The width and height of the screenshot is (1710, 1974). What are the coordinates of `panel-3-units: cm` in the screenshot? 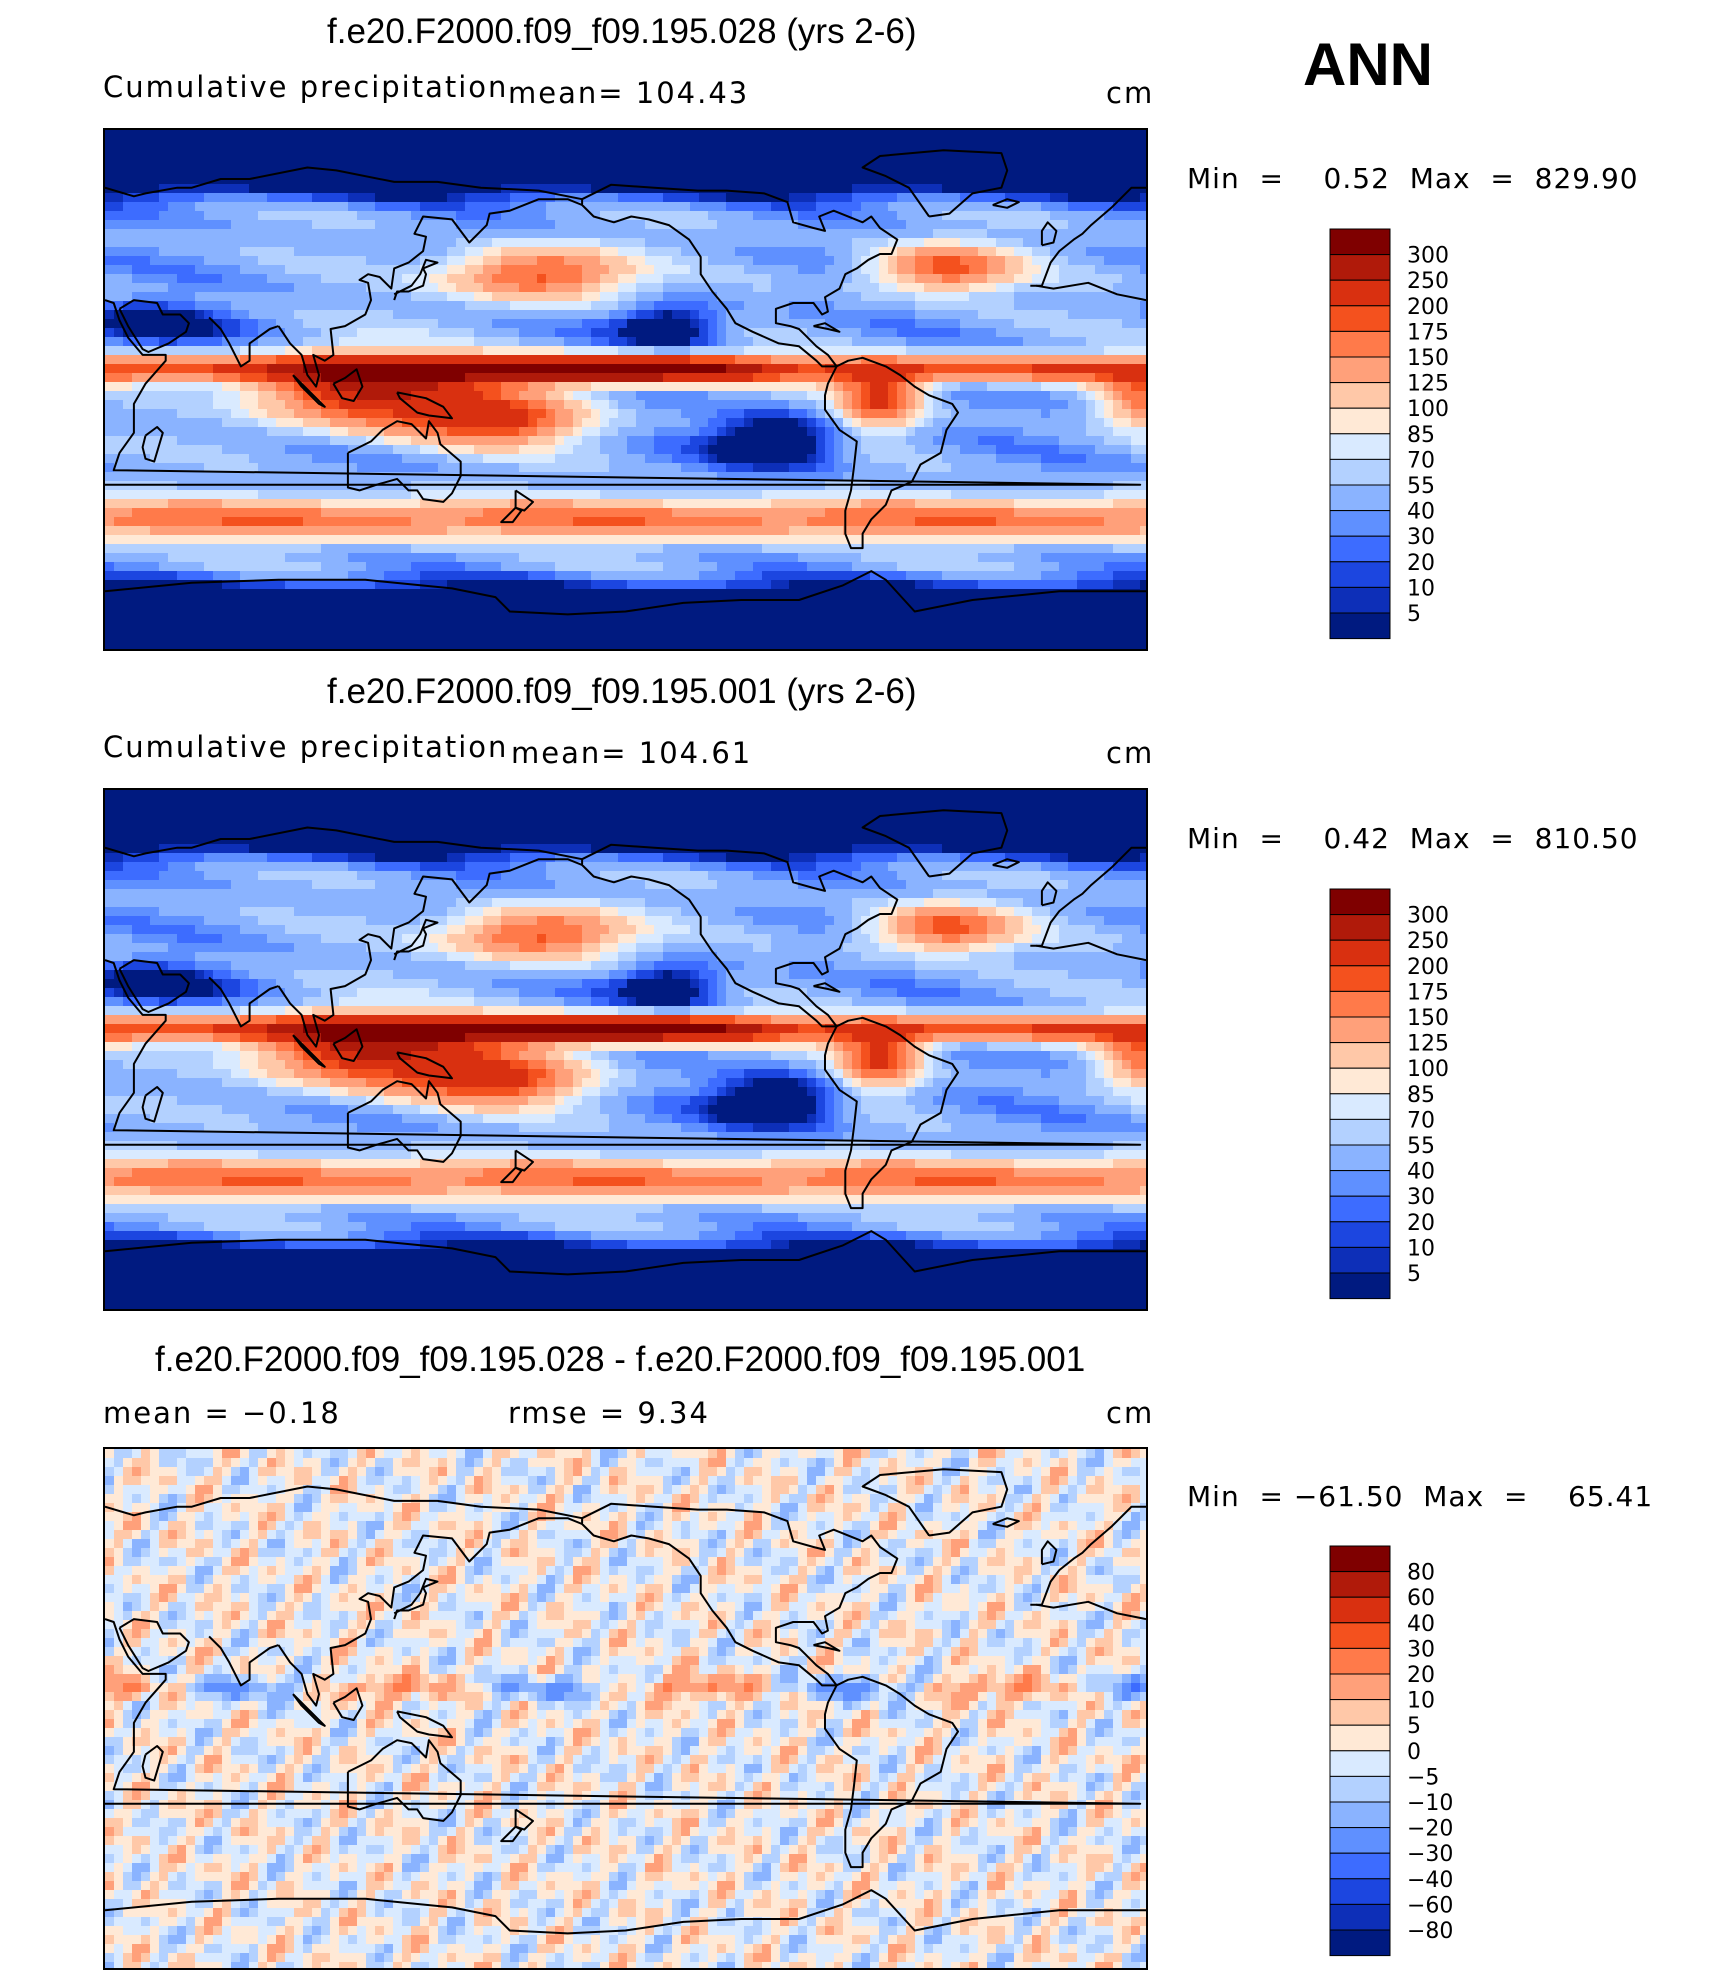 It's located at (1130, 1413).